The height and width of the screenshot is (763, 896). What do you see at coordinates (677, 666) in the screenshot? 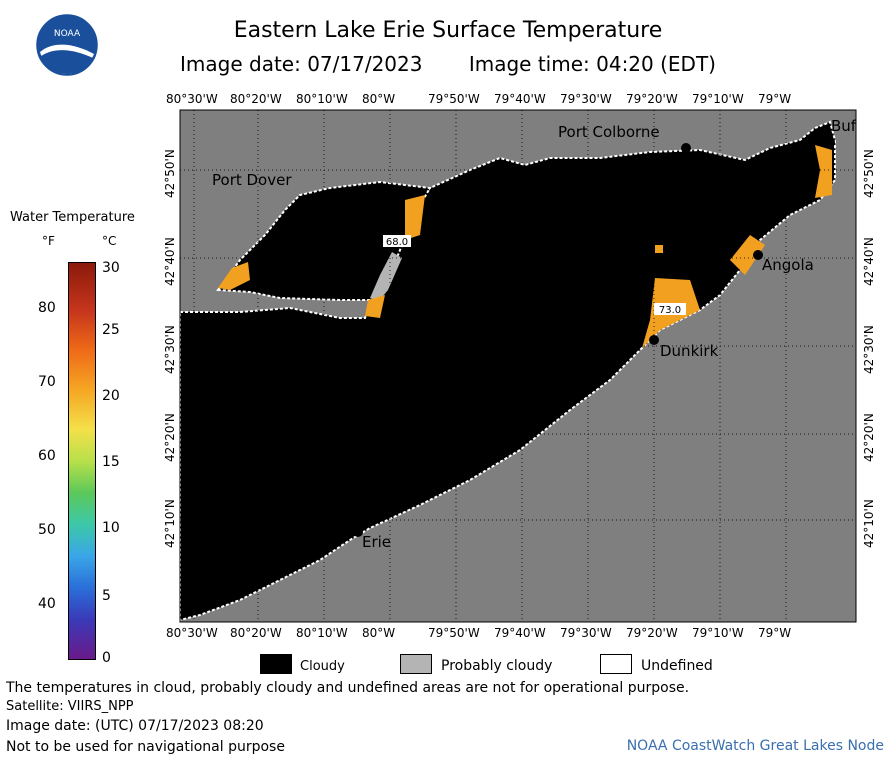
I see `key-undefined-label: Undefined` at bounding box center [677, 666].